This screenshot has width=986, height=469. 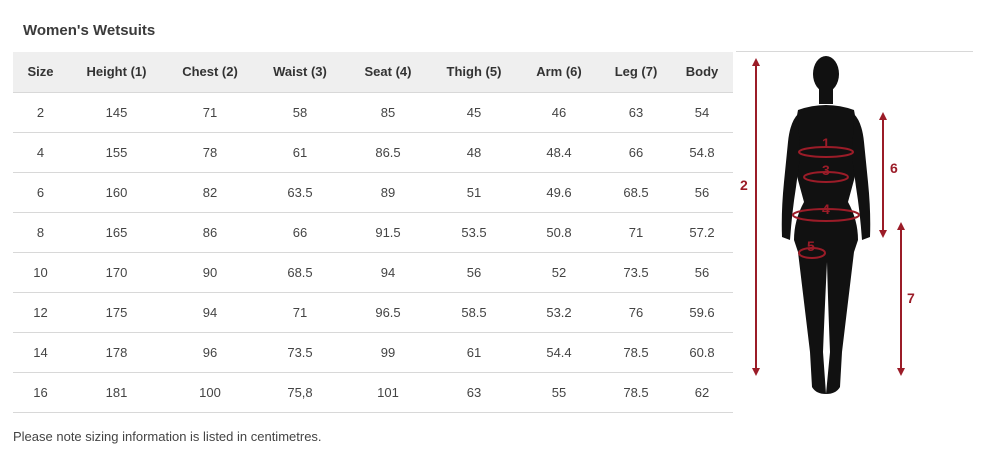 I want to click on table-row: 16 181 100 75,8 101 63 55 78.5 62, so click(x=373, y=392).